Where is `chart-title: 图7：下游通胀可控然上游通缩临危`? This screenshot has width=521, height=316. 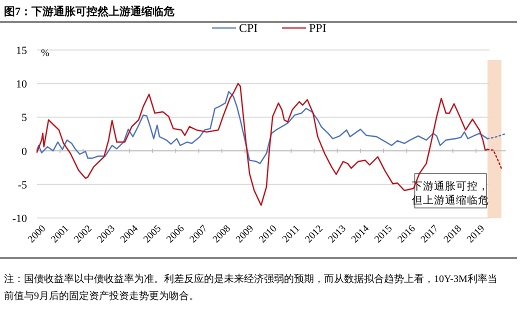 chart-title: 图7：下游通胀可控然上游通缩临危 is located at coordinates (89, 11).